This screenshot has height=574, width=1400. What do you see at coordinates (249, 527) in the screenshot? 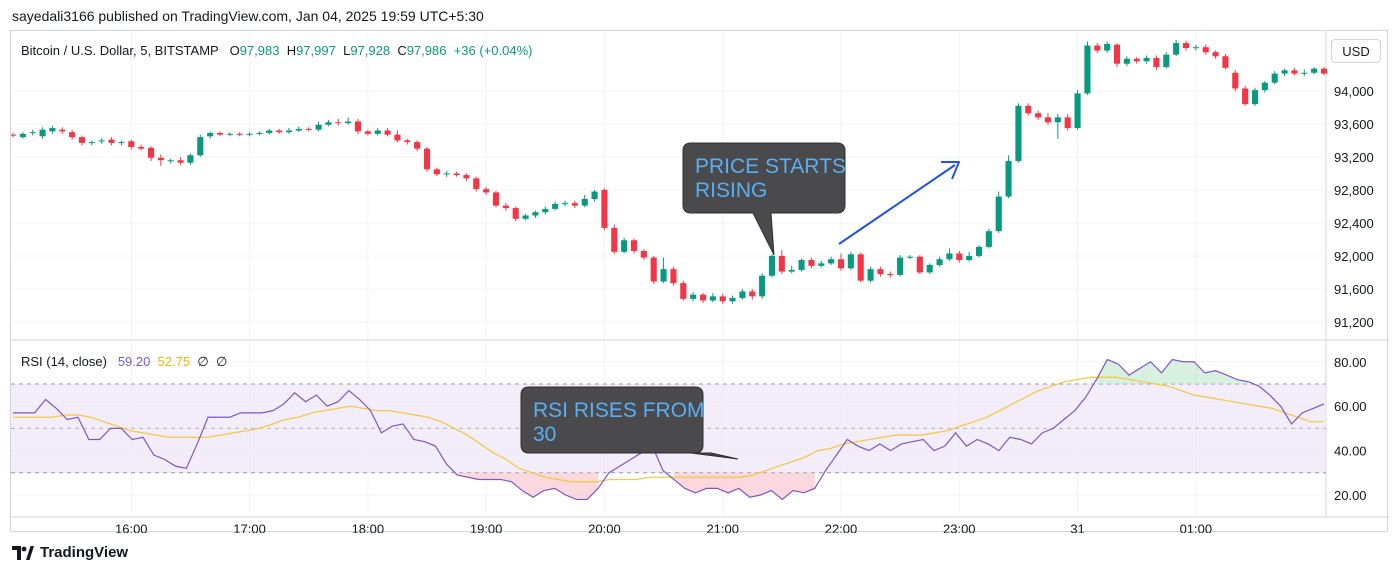
I see `time-axis-label: 17:00` at bounding box center [249, 527].